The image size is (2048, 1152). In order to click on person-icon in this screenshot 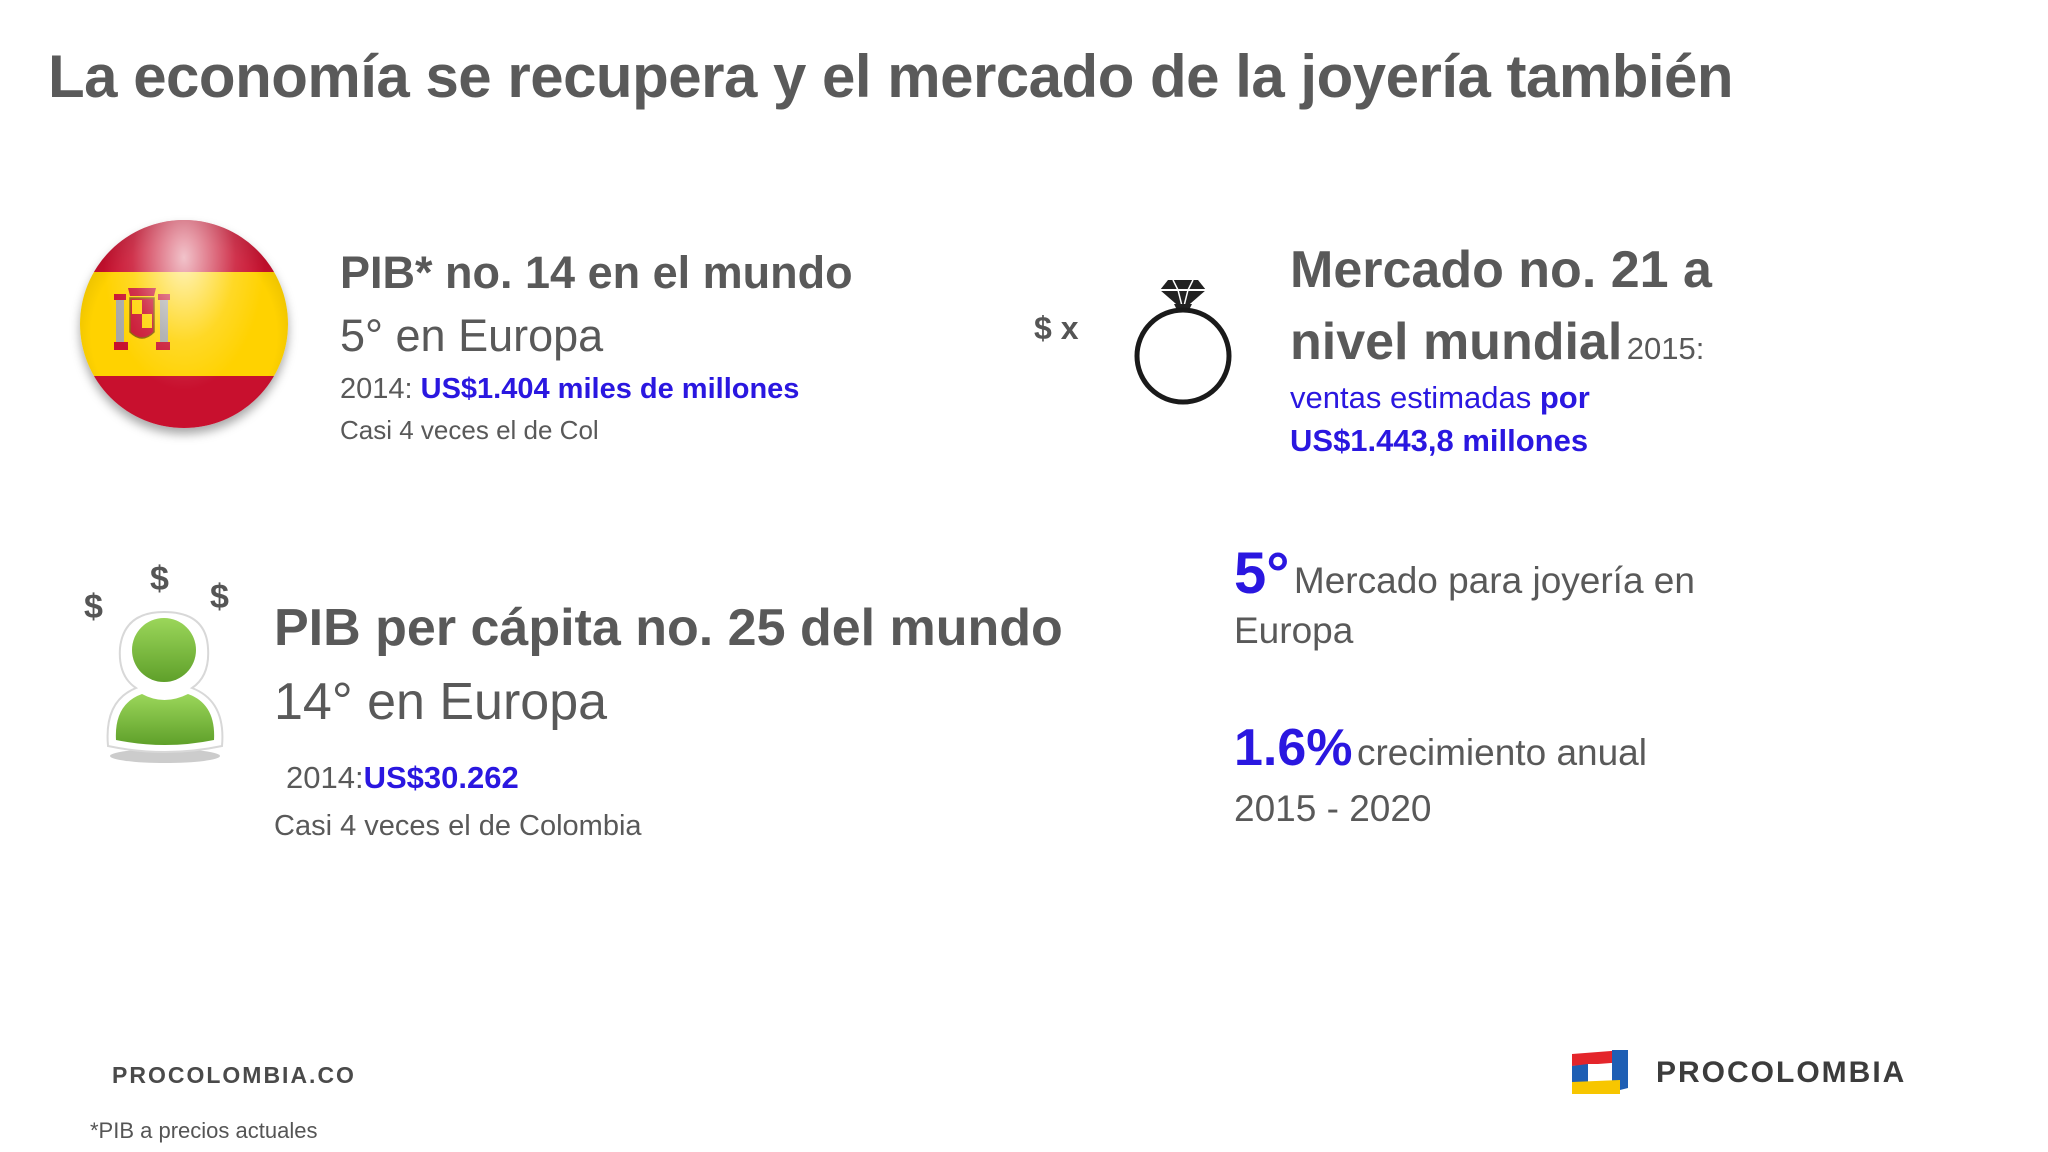, I will do `click(165, 686)`.